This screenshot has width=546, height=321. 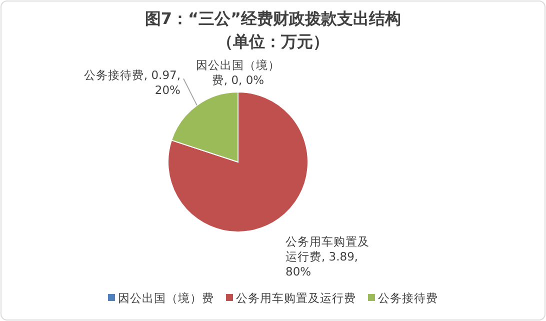 What do you see at coordinates (273, 41) in the screenshot?
I see `chart-subtitle: （单位：万元）` at bounding box center [273, 41].